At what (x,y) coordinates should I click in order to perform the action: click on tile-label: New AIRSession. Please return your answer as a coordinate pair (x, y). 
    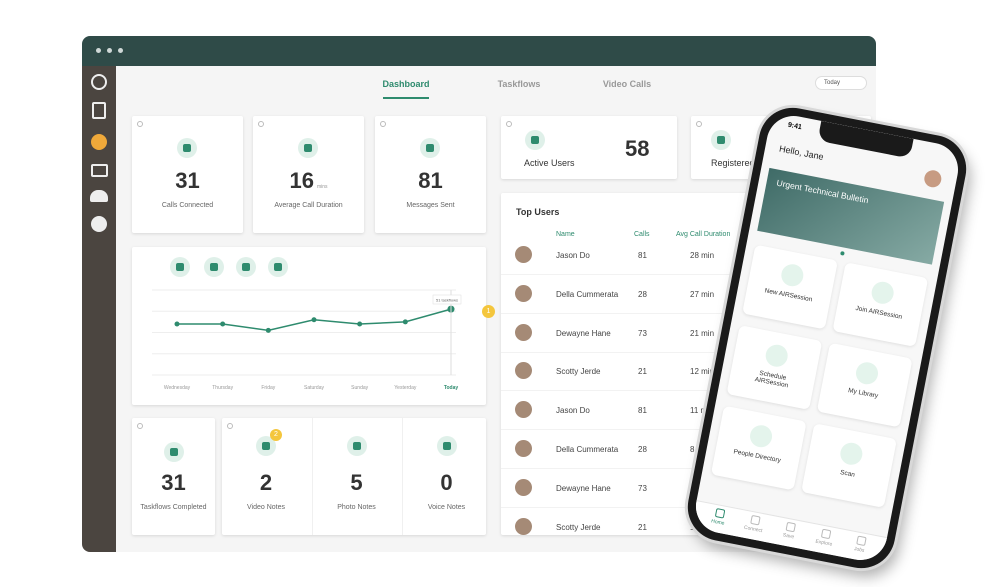
    Looking at the image, I should click on (788, 295).